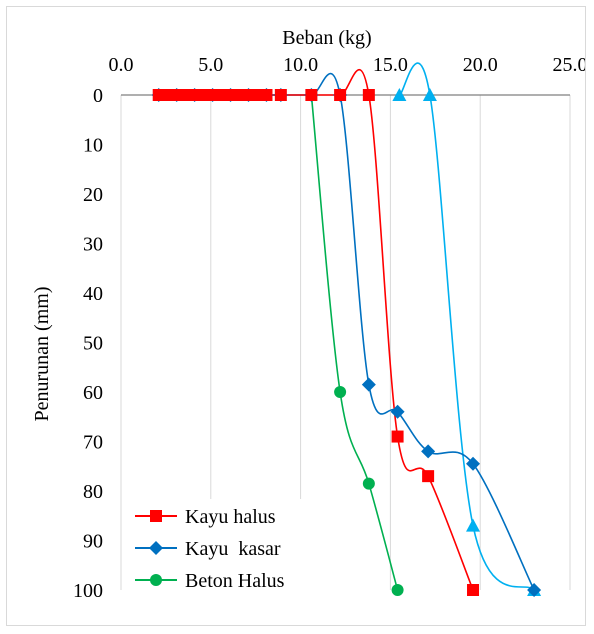 The width and height of the screenshot is (594, 634). I want to click on legend-label-kayu-kasar: Kayu kasar, so click(233, 549).